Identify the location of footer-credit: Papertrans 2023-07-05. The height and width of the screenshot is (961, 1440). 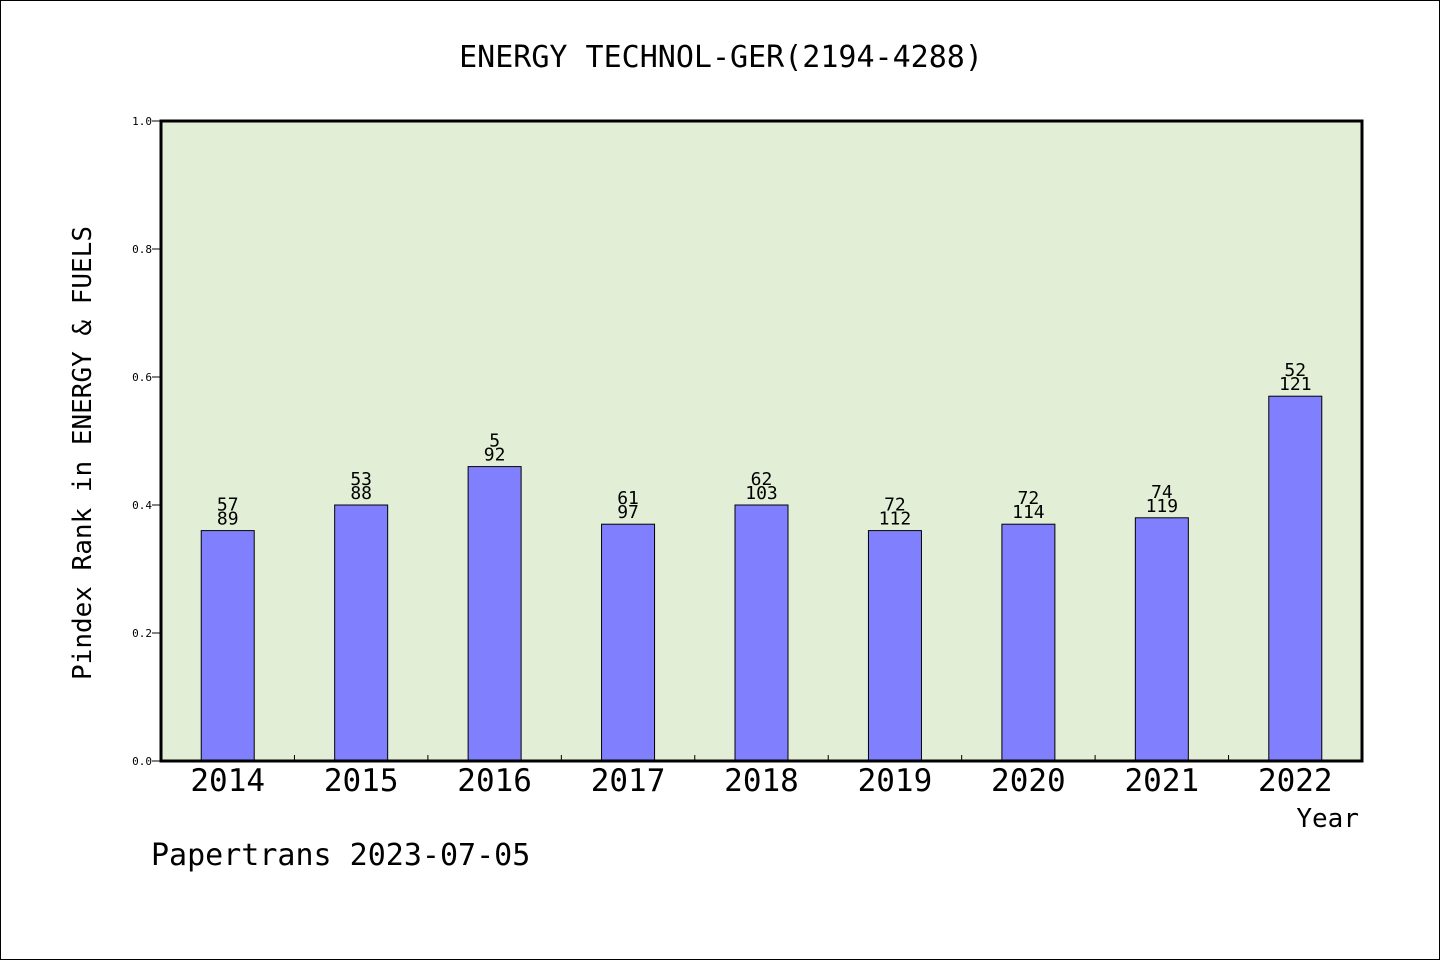
(340, 855).